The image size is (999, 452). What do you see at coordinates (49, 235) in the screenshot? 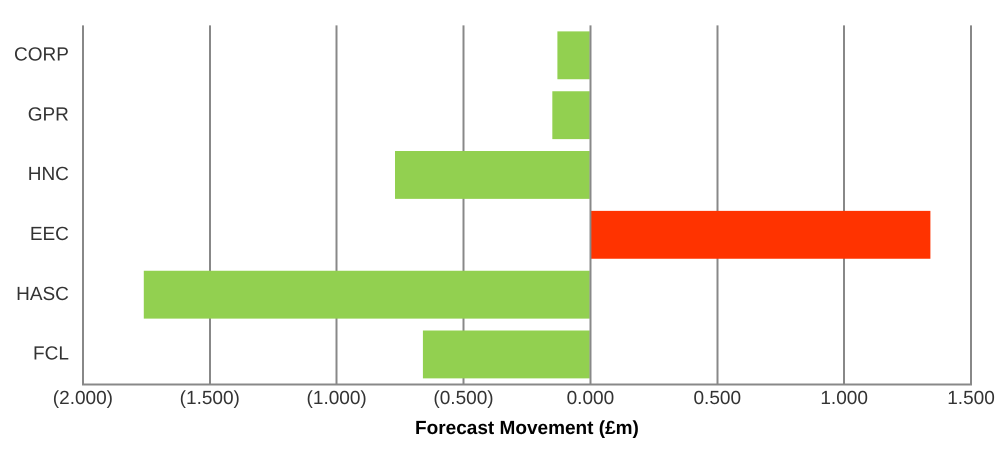
I see `y-tick-label: EEC` at bounding box center [49, 235].